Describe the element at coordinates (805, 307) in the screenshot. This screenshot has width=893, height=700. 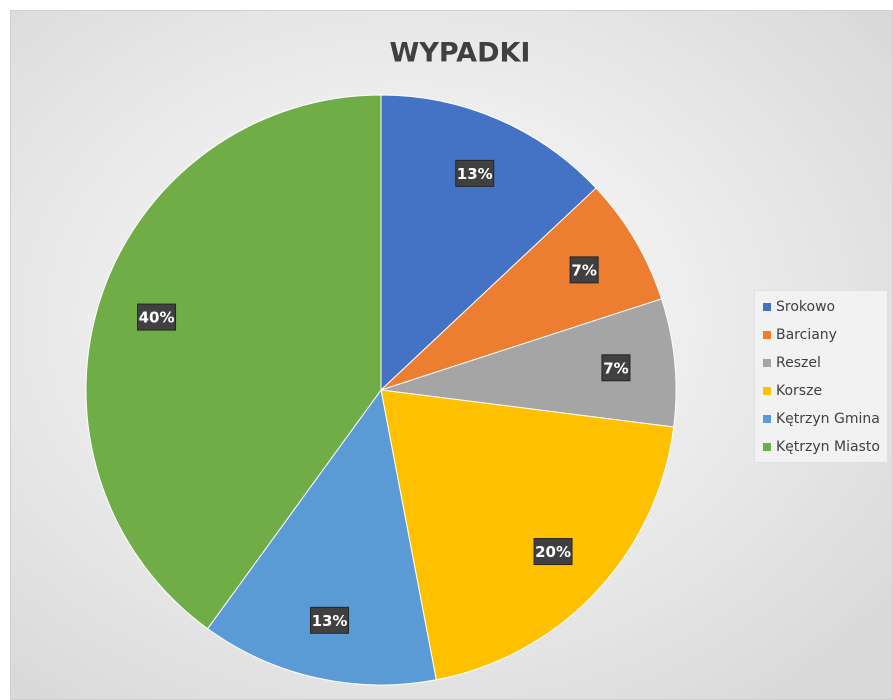
I see `legend-label: Srokowo` at that location.